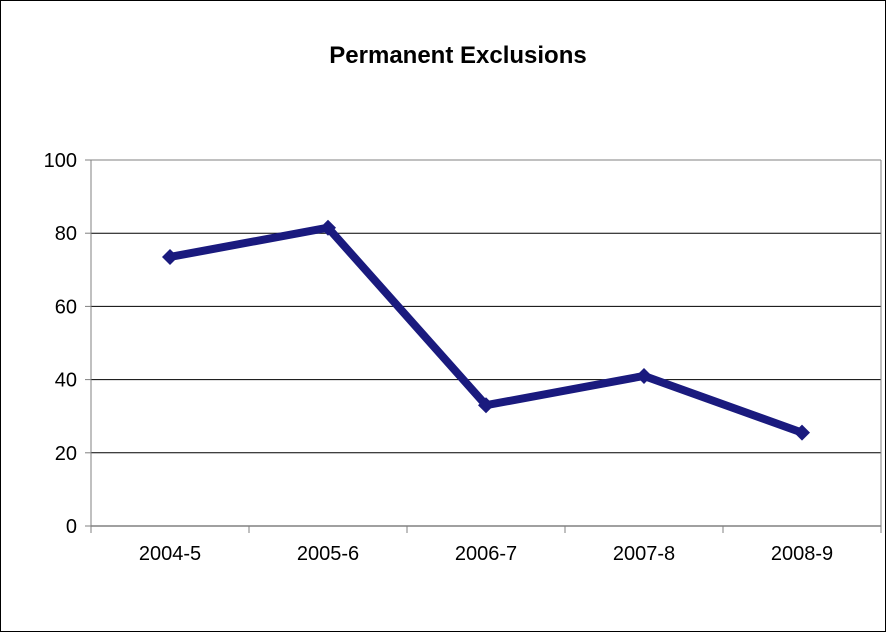 Image resolution: width=886 pixels, height=633 pixels. I want to click on x-tick-labels: 2004-5 2005-6 2006-7 2007-8 2008-9, so click(486, 554).